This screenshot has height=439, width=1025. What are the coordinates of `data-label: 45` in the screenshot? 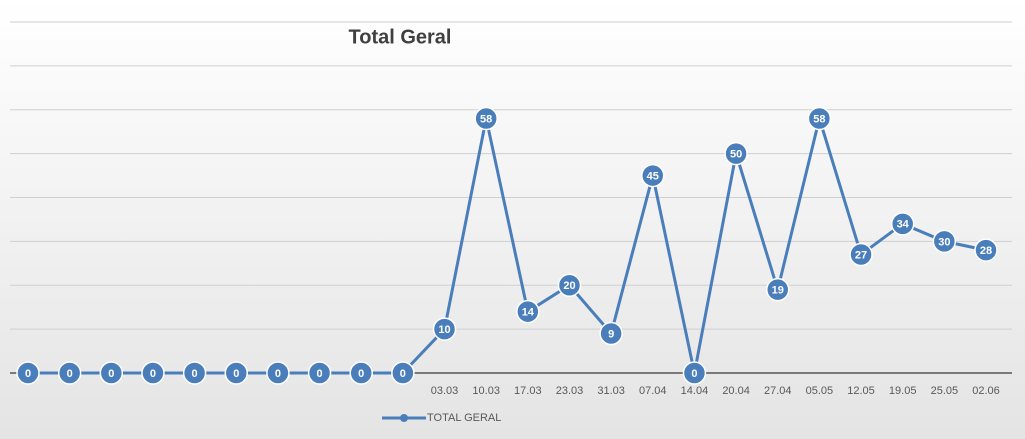 It's located at (653, 176).